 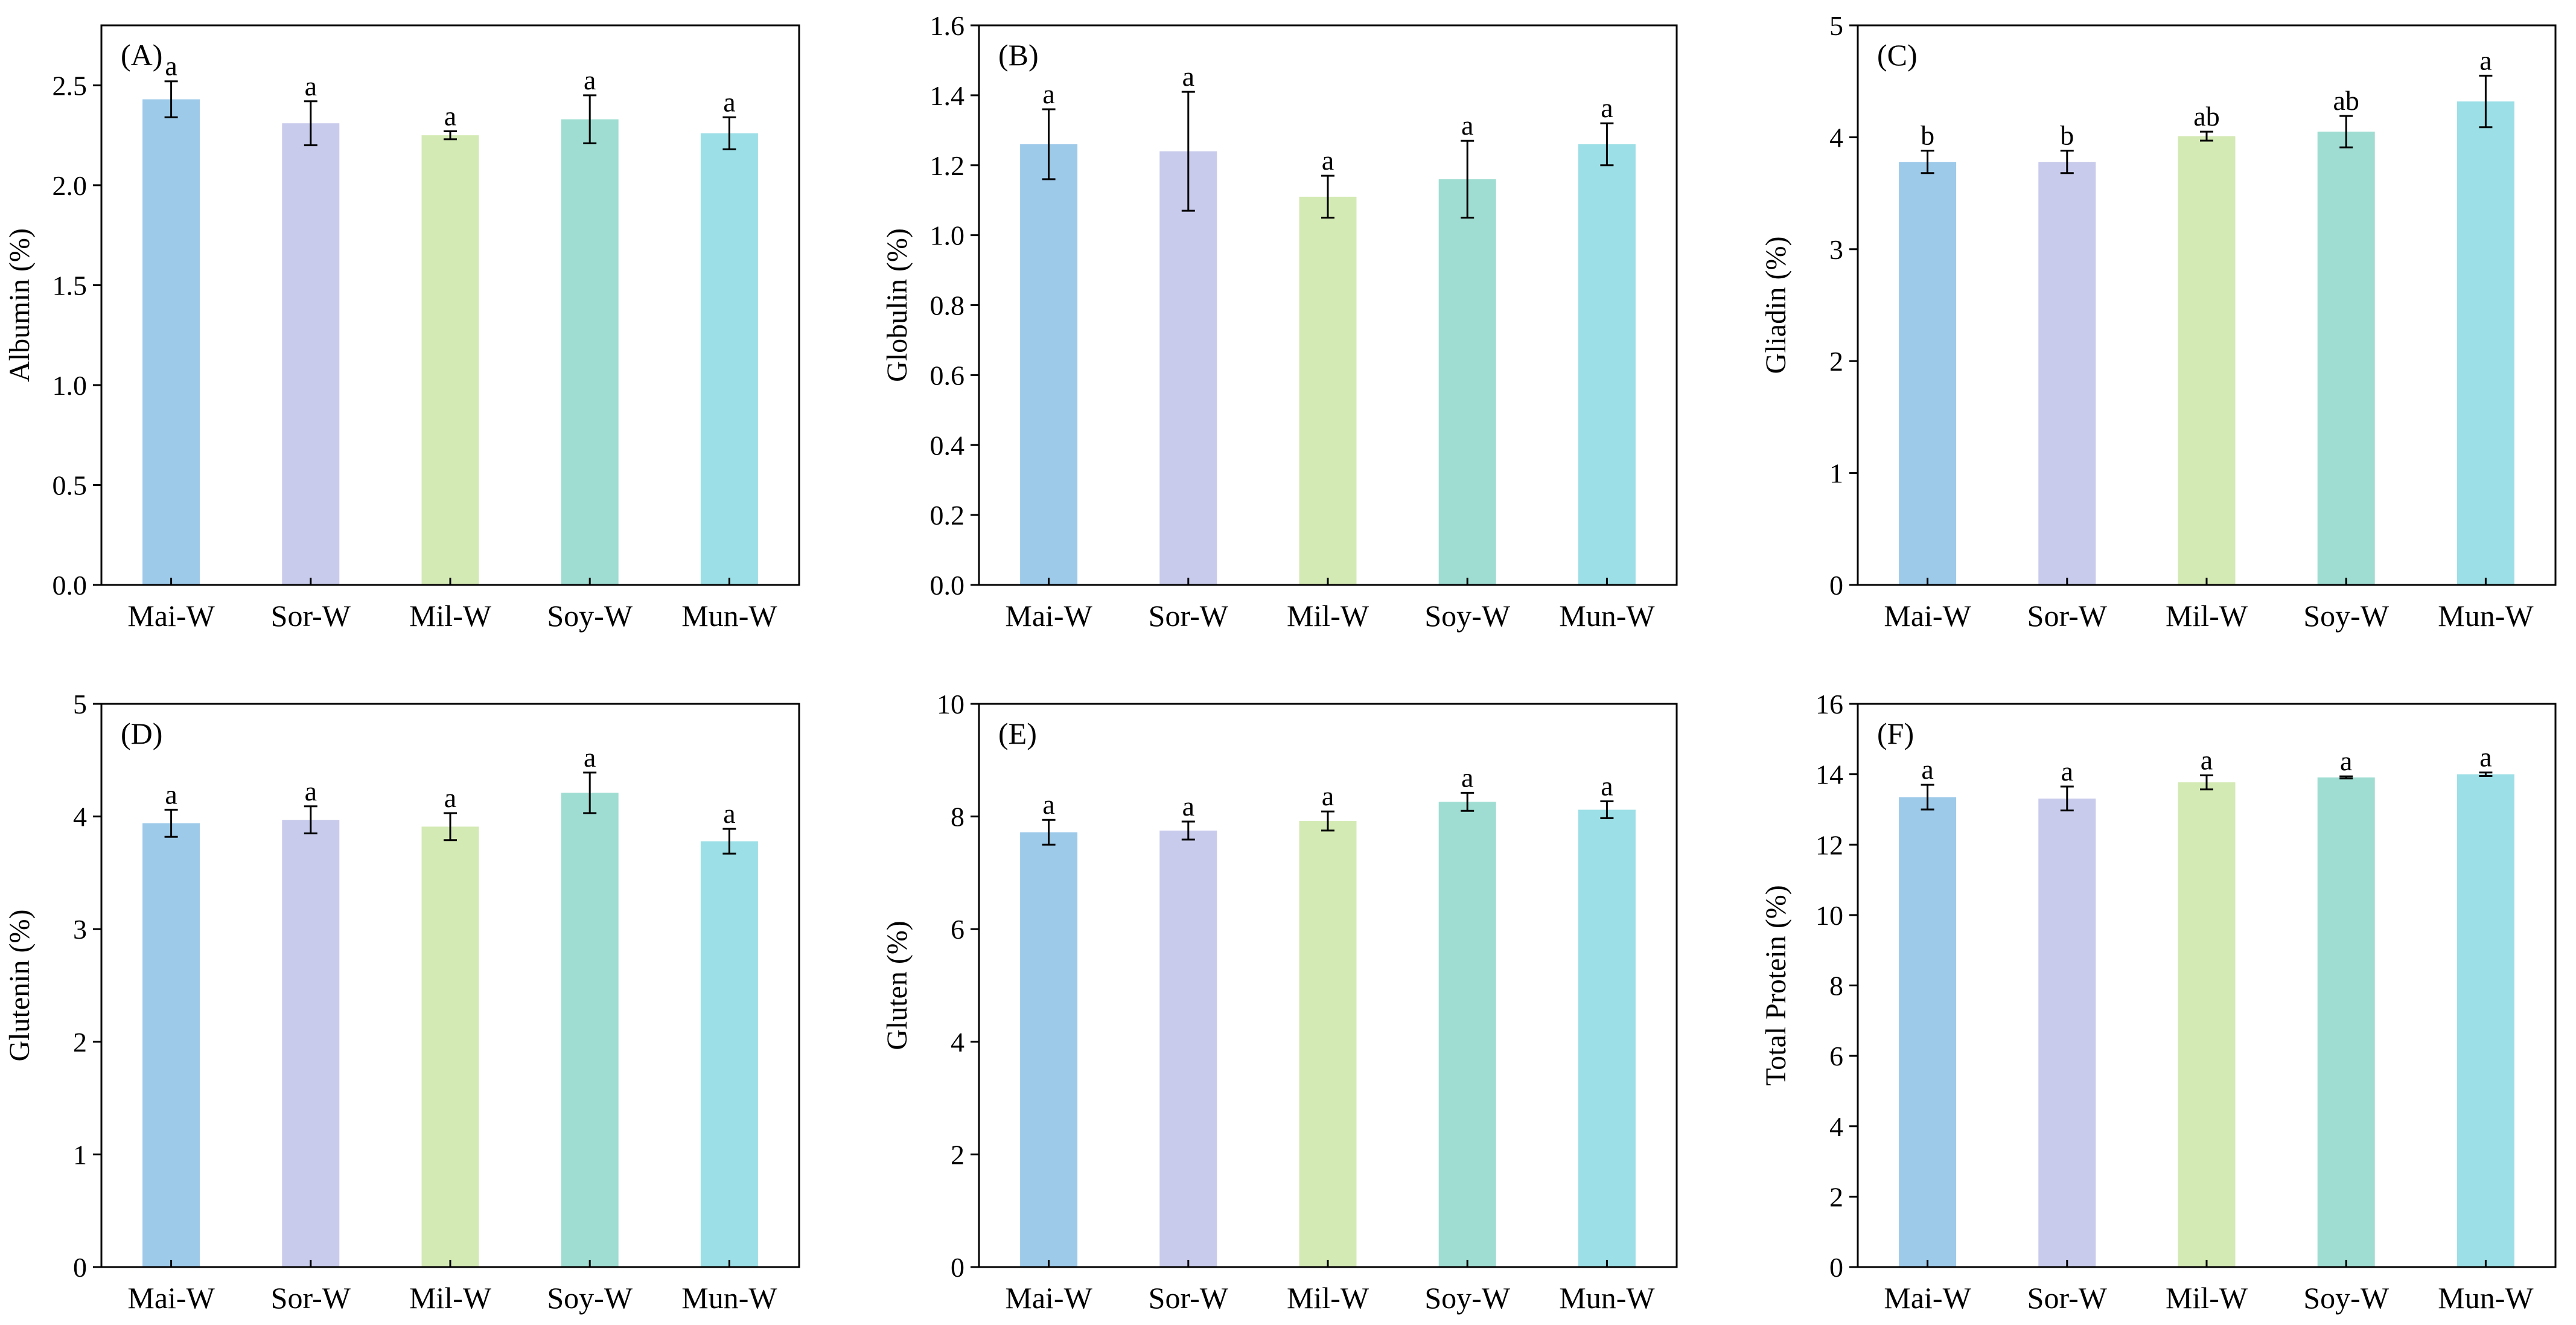 What do you see at coordinates (947, 25) in the screenshot?
I see `y-tick-label: 1.6` at bounding box center [947, 25].